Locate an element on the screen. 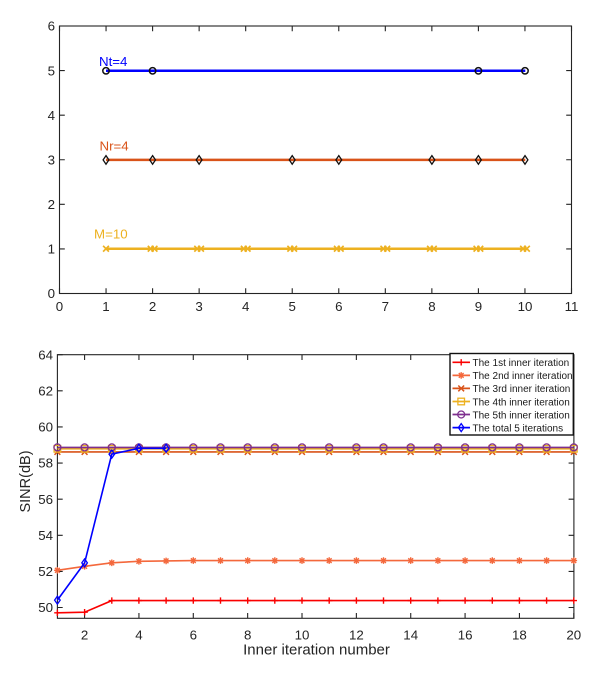 The height and width of the screenshot is (678, 613). svg-text: 52 is located at coordinates (45, 571).